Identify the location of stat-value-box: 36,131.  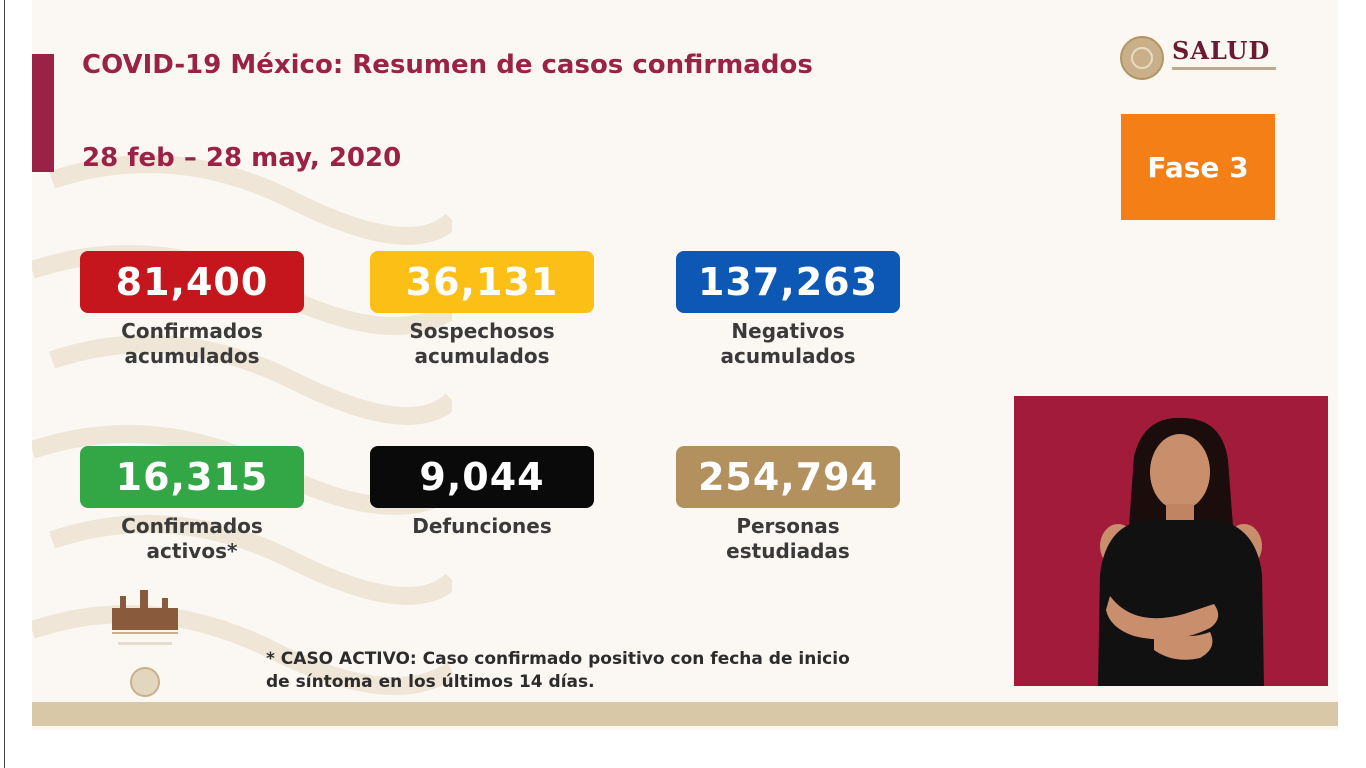
(482, 282).